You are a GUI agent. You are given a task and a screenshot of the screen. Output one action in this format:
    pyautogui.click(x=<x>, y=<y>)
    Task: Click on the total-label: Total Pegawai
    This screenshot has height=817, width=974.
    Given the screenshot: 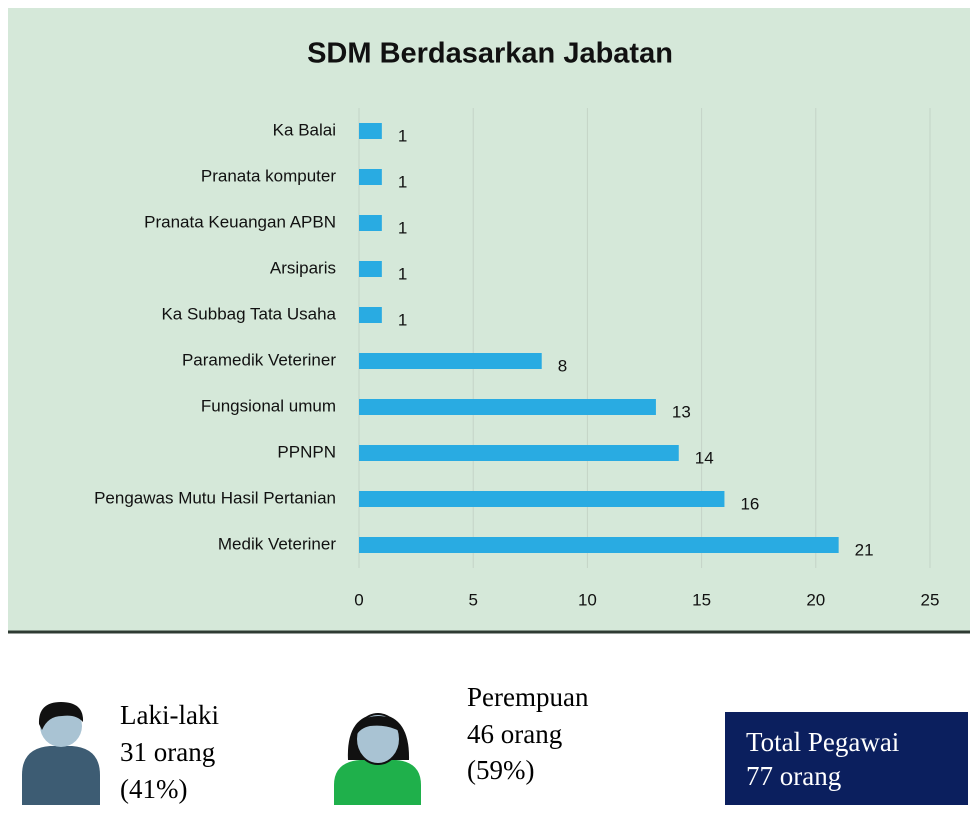 What is the action you would take?
    pyautogui.click(x=822, y=742)
    